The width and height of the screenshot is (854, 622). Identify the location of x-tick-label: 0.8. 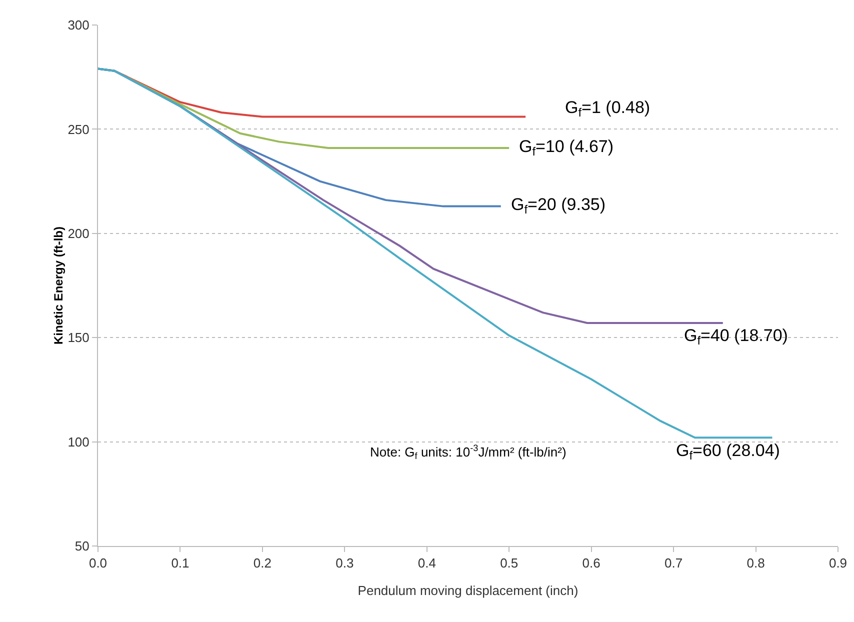
(755, 563).